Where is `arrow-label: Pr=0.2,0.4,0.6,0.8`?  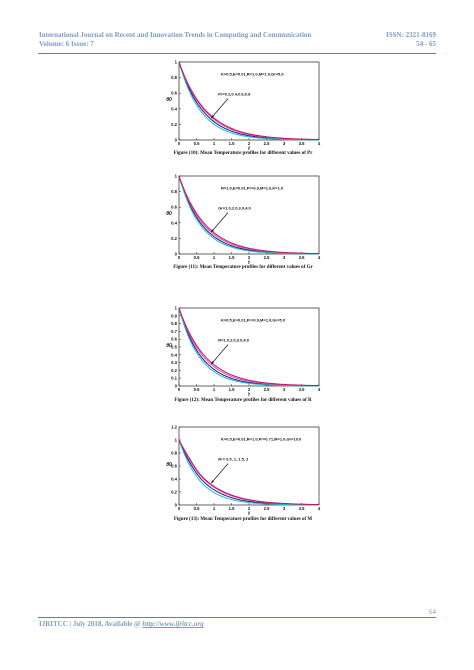 arrow-label: Pr=0.2,0.4,0.6,0.8 is located at coordinates (234, 94).